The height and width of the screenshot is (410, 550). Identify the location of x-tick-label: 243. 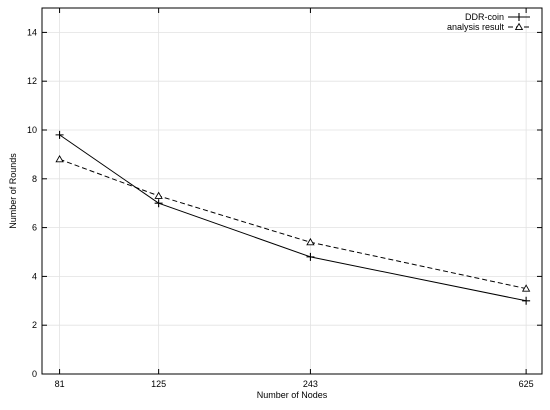
(310, 384).